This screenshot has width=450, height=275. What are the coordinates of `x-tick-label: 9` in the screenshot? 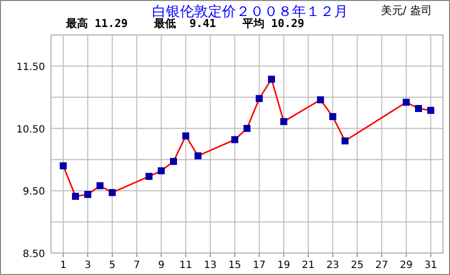 It's located at (161, 265).